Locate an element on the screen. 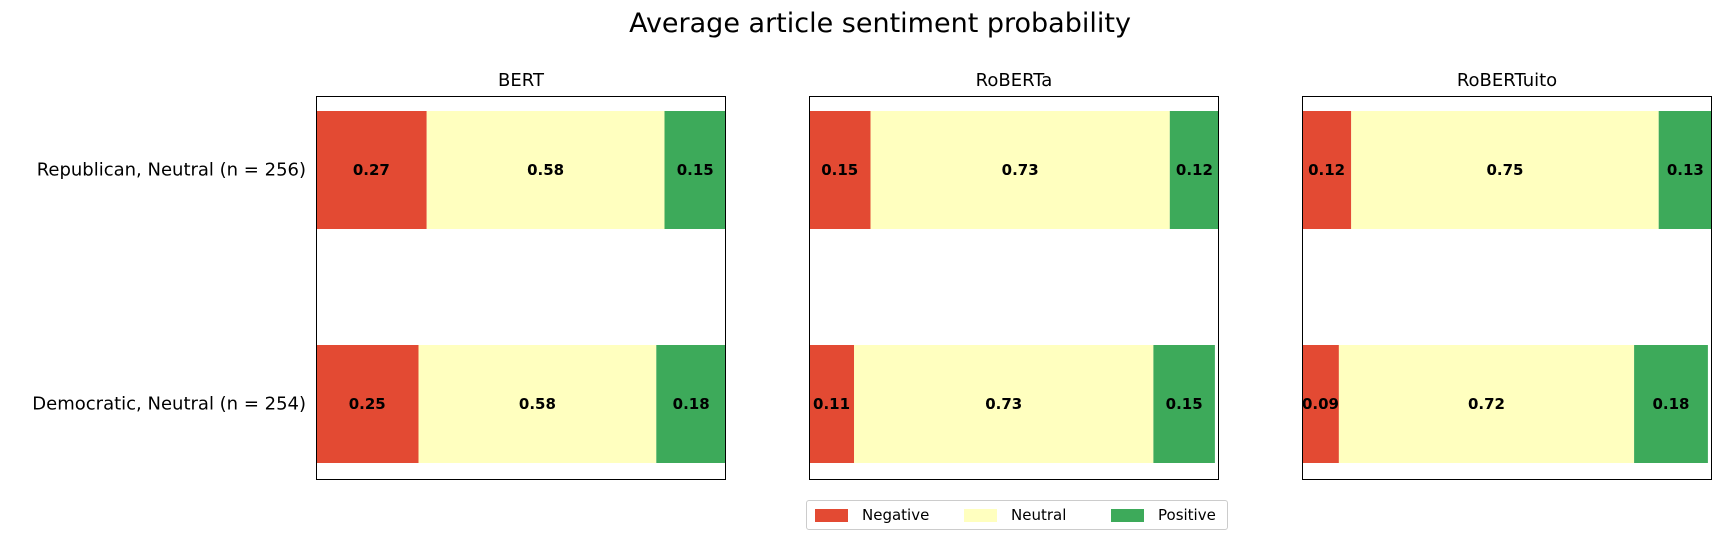 Image resolution: width=1720 pixels, height=539 pixels. bar-neutral-p0-r0 is located at coordinates (545, 170).